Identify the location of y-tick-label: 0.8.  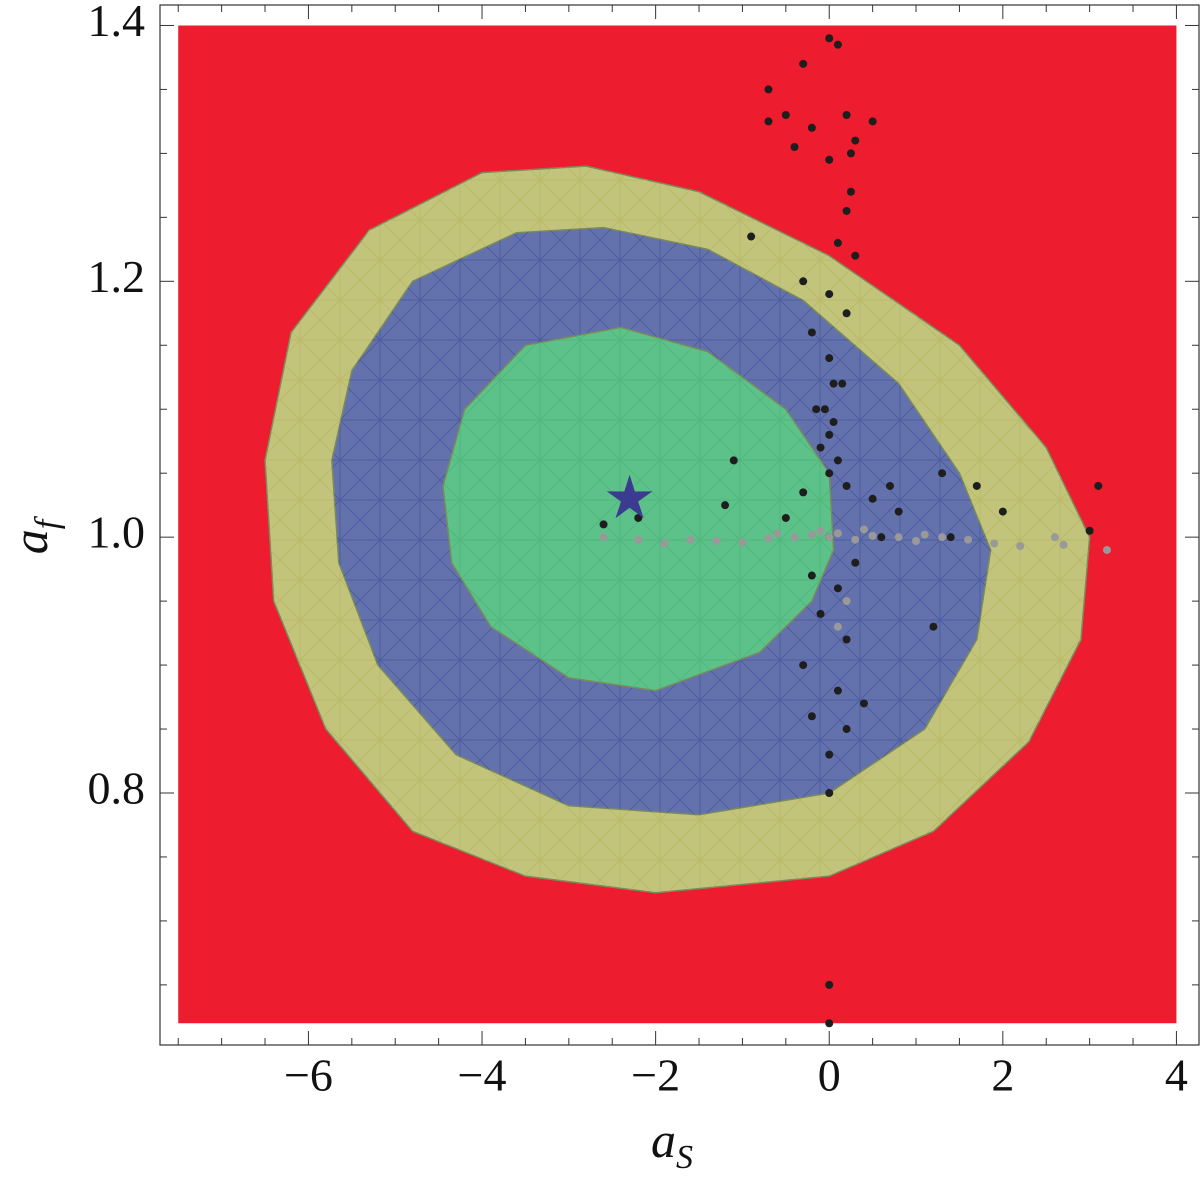
(117, 788).